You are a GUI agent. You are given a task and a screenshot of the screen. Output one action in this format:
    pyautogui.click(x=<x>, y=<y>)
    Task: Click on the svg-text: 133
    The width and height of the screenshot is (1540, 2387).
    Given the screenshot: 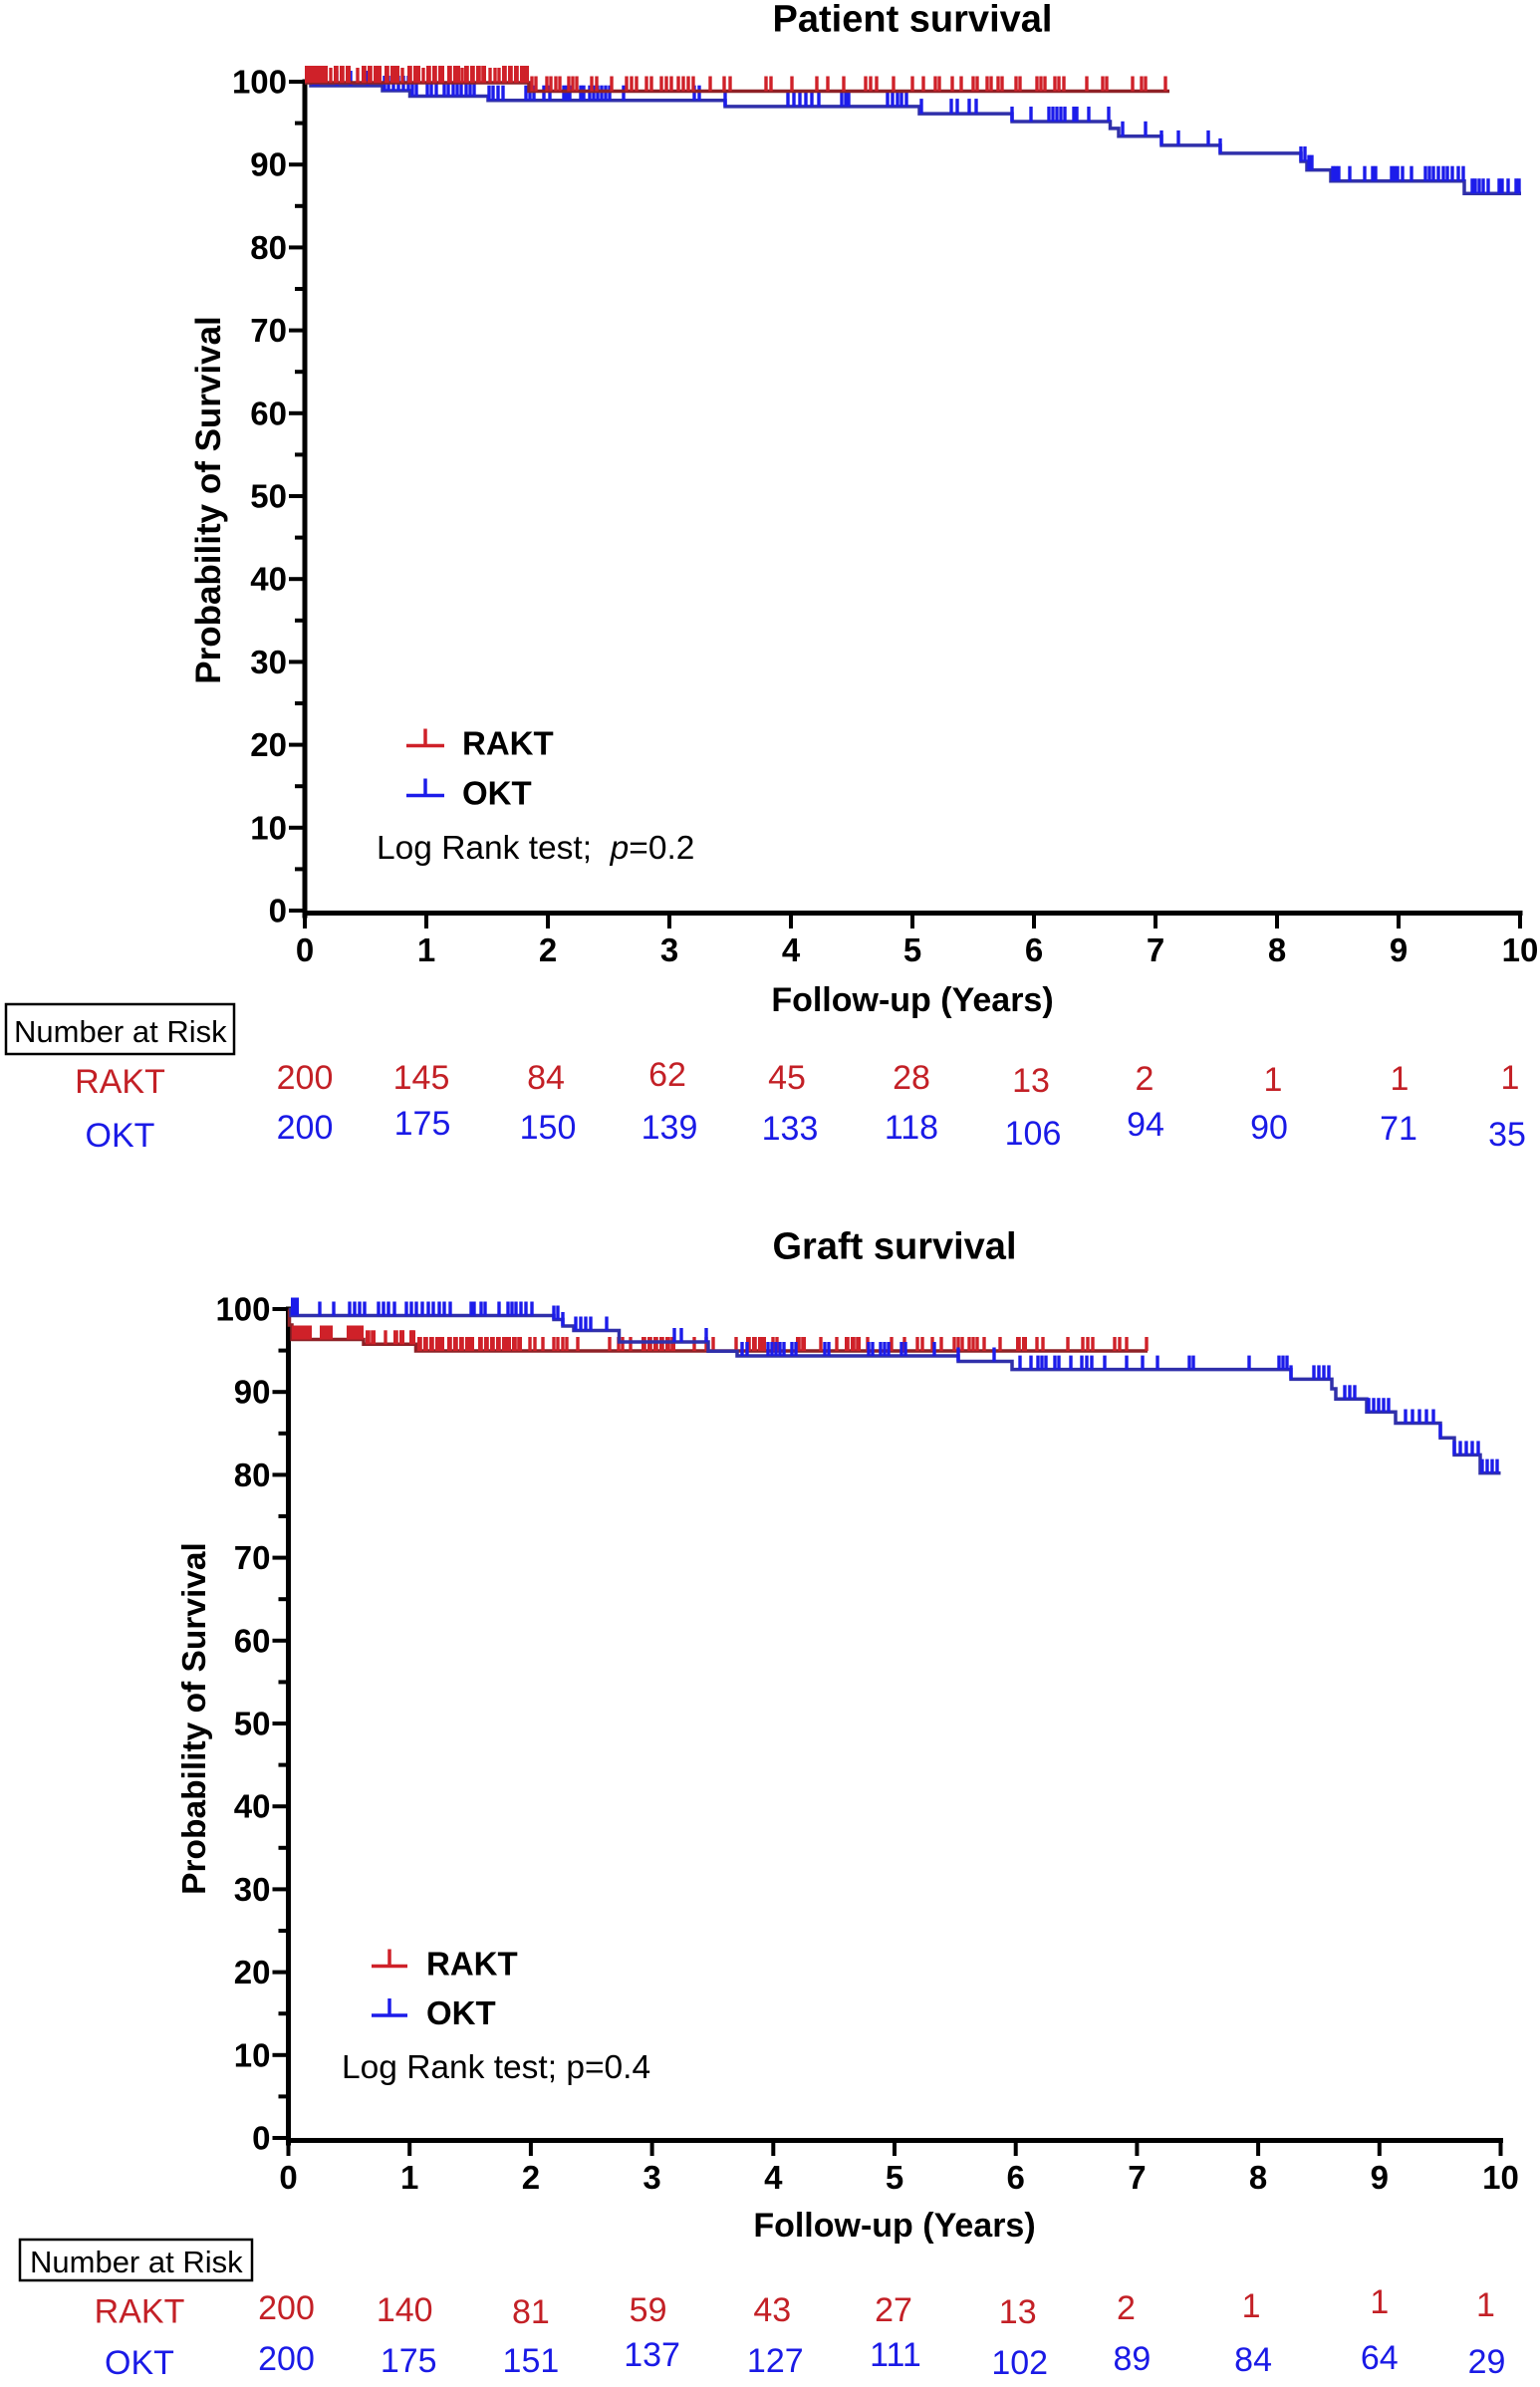 What is the action you would take?
    pyautogui.click(x=790, y=1129)
    